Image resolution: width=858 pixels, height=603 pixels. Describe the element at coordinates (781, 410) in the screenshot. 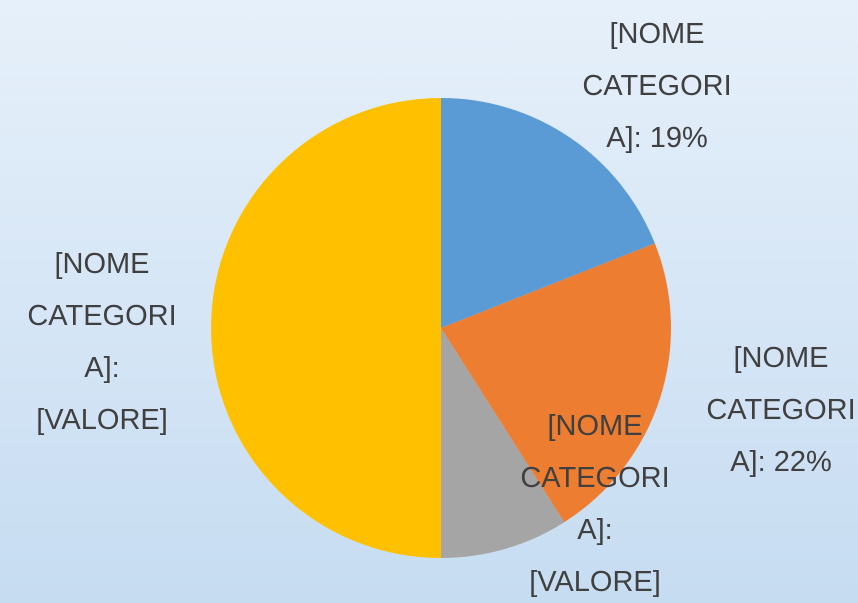

I see `data-label: [NOME CATEGORIA]: 22%` at that location.